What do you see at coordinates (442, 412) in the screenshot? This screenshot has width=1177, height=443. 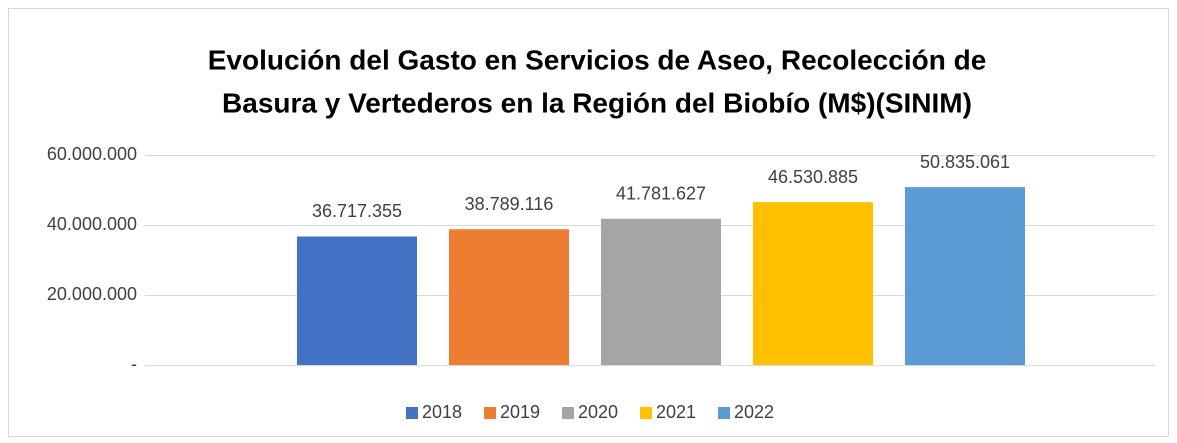 I see `legend-label: 2018` at bounding box center [442, 412].